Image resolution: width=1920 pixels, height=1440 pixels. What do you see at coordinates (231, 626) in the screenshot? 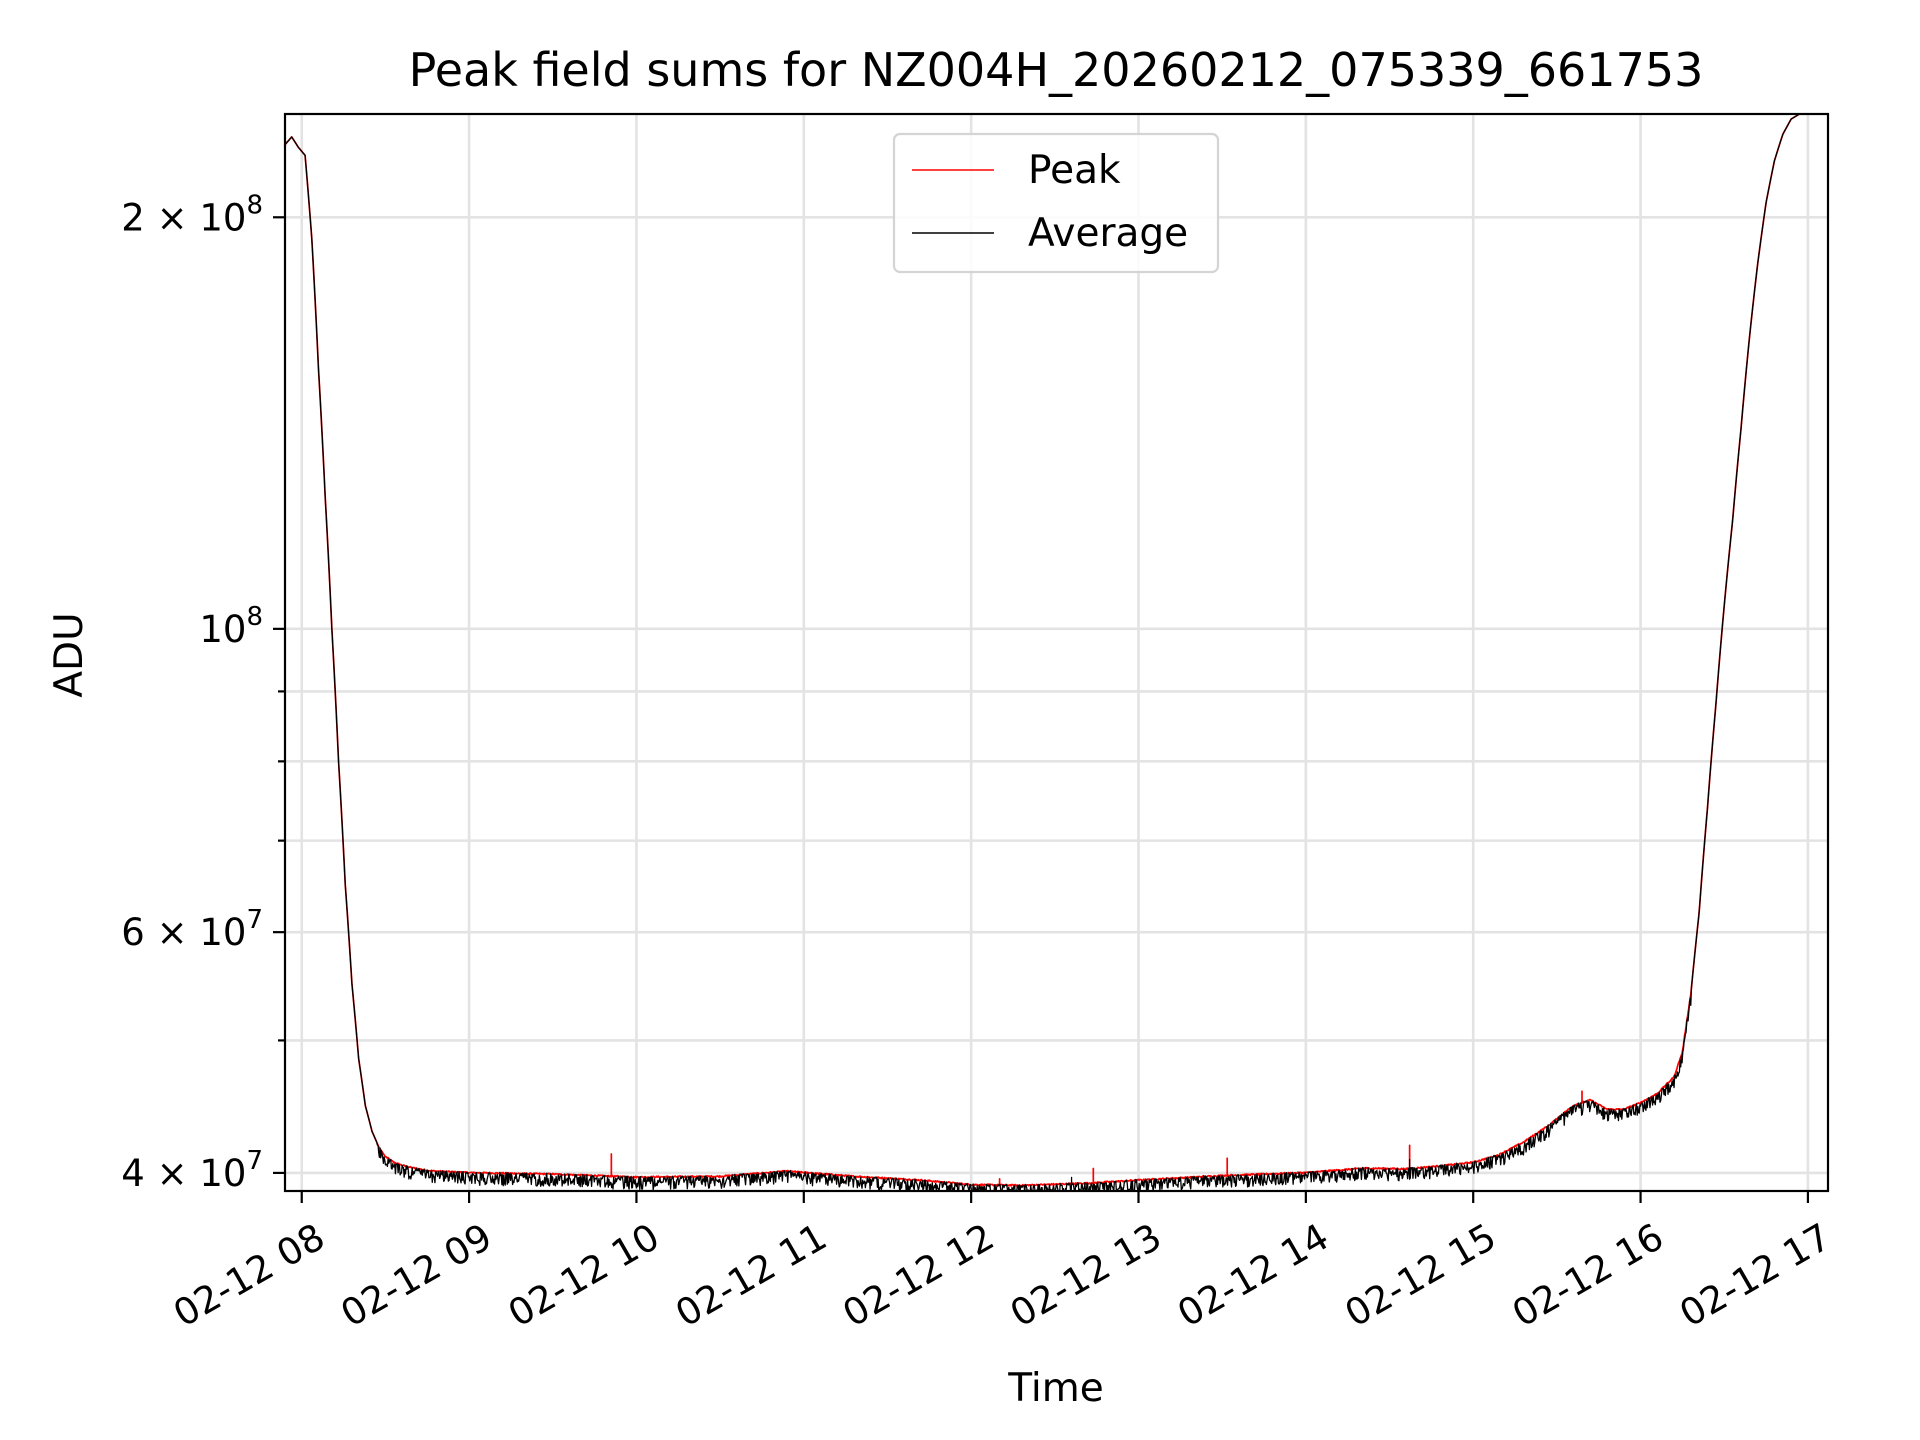
I see `y-tick-label: 108` at bounding box center [231, 626].